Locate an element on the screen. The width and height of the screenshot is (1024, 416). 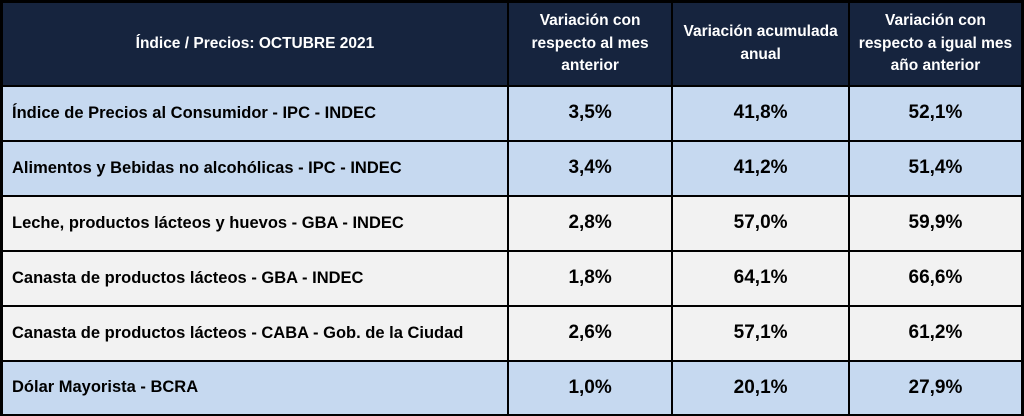
row-value-yoy: 66,6% is located at coordinates (935, 278).